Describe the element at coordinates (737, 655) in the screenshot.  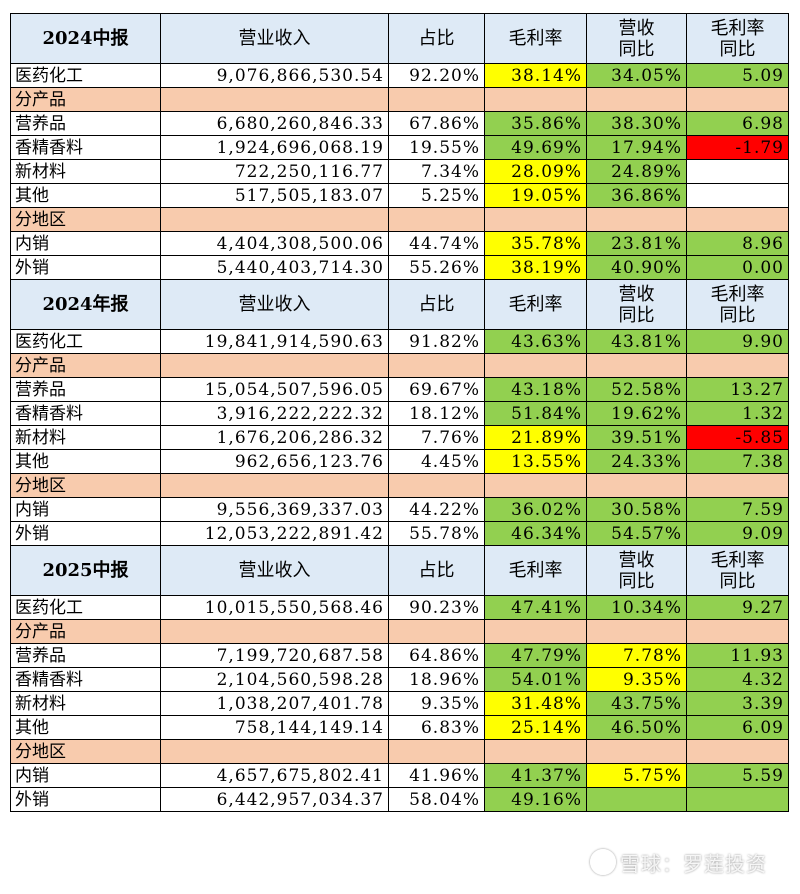
I see `margin-yoy-cell: 11.93` at that location.